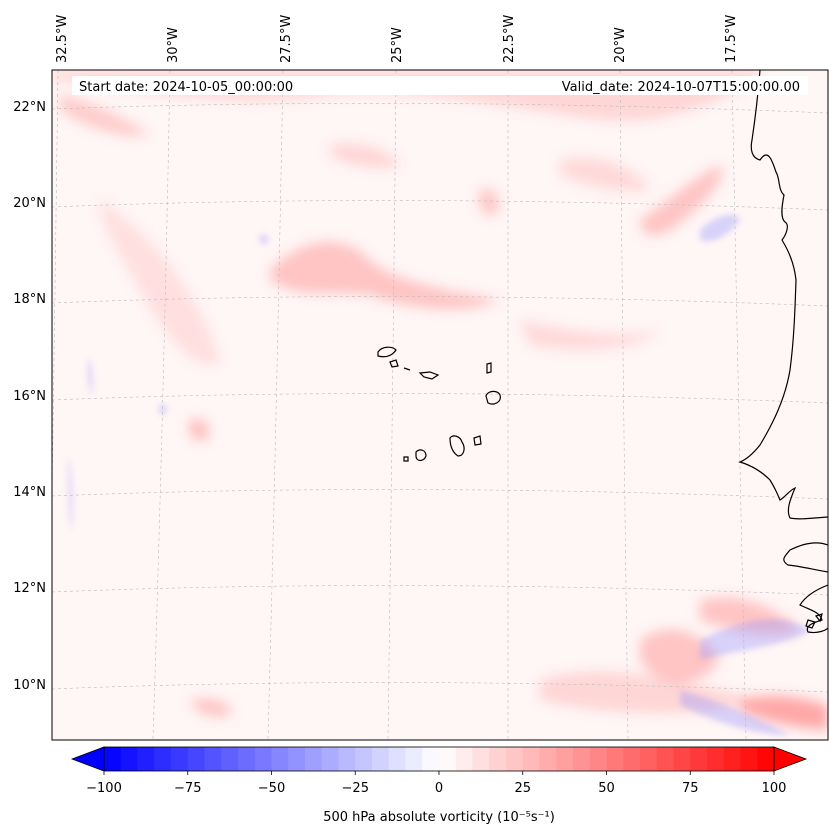 The width and height of the screenshot is (837, 839). I want to click on colorbar-tick-label: 75, so click(690, 788).